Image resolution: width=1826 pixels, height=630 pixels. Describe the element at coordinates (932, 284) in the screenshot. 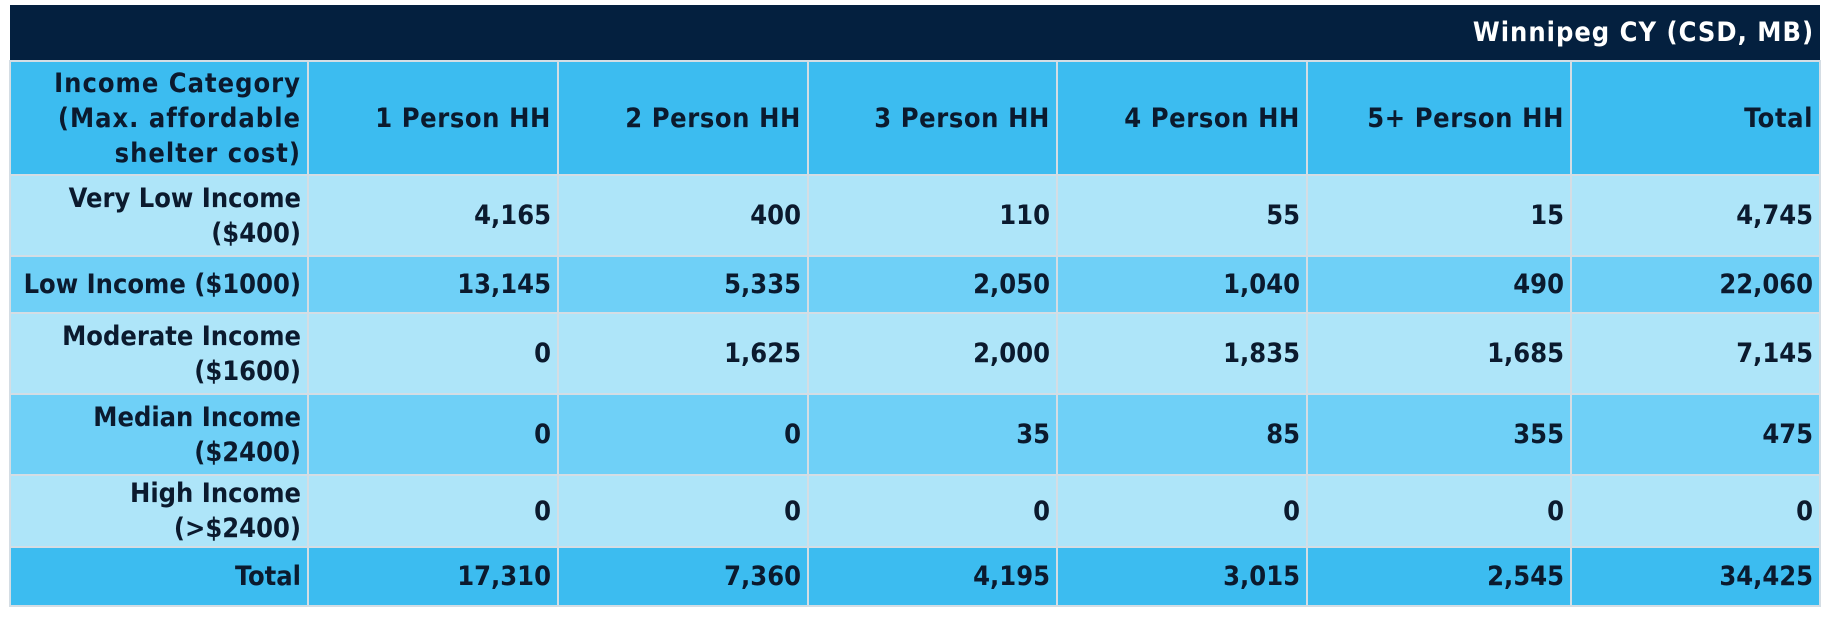

I see `cell-3-person: 2,050` at that location.